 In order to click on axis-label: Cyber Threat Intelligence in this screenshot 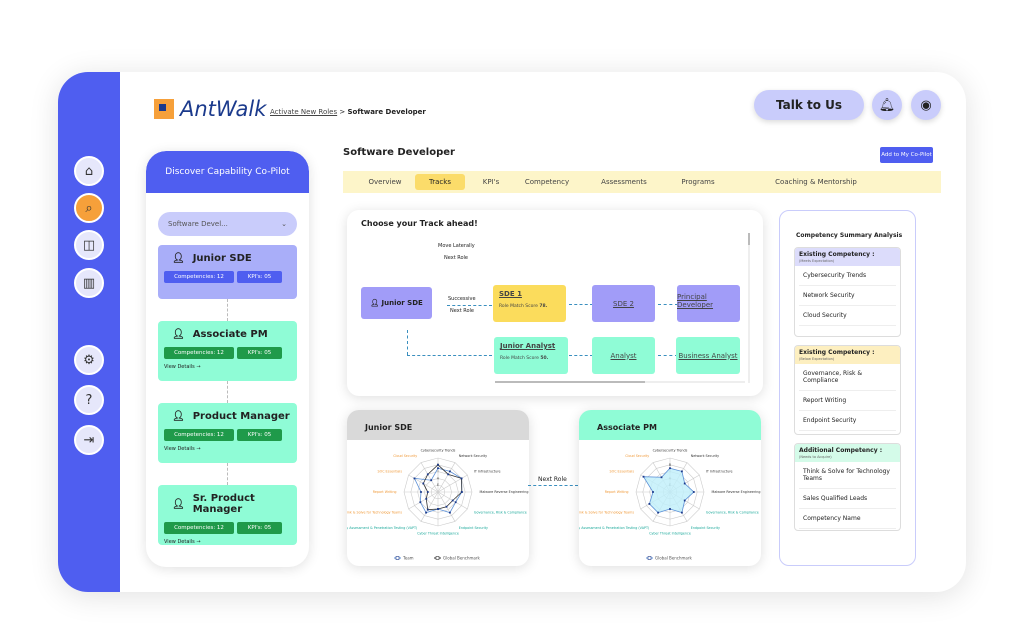, I will do `click(438, 533)`.